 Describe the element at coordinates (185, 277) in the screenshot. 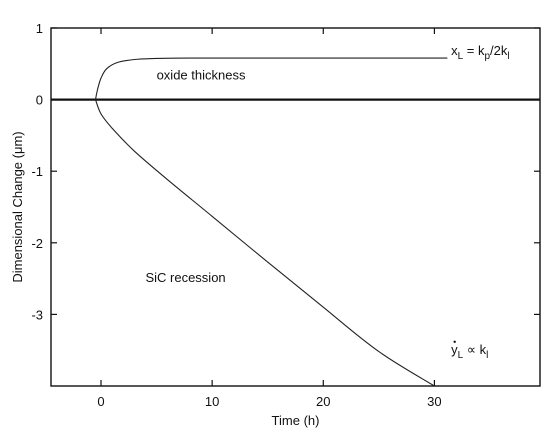

I see `annotation-sic-recession: SiC recession` at that location.